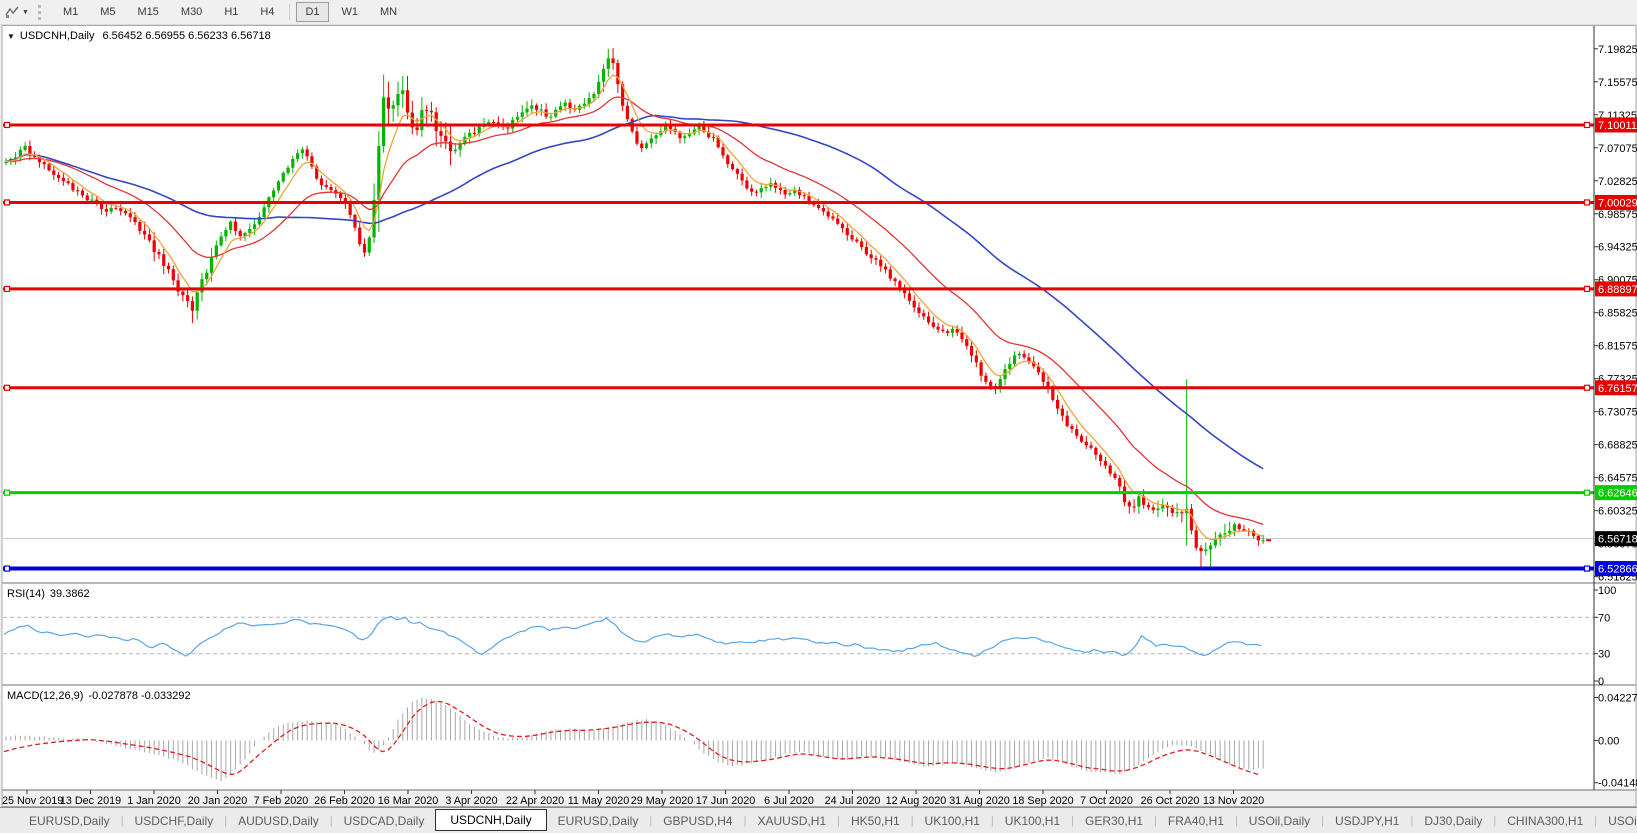 Image resolution: width=1637 pixels, height=833 pixels. I want to click on chart-symbol: USDCNH,Daily, so click(57, 36).